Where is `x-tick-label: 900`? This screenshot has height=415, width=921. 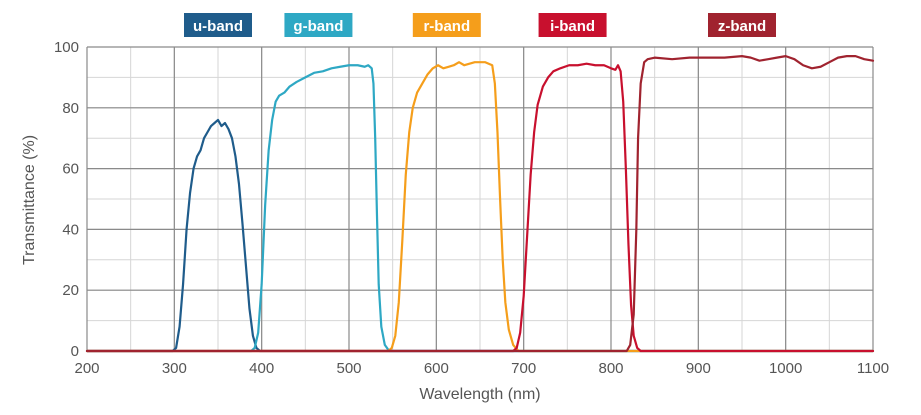
x-tick-label: 900 is located at coordinates (698, 368).